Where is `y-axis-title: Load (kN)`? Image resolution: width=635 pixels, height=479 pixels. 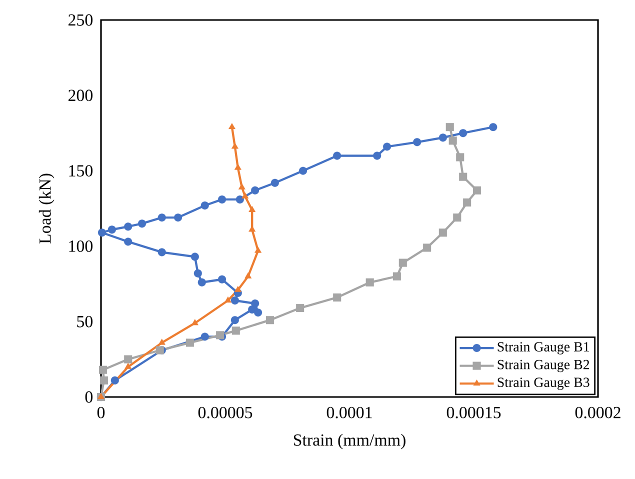 y-axis-title: Load (kN) is located at coordinates (46, 209).